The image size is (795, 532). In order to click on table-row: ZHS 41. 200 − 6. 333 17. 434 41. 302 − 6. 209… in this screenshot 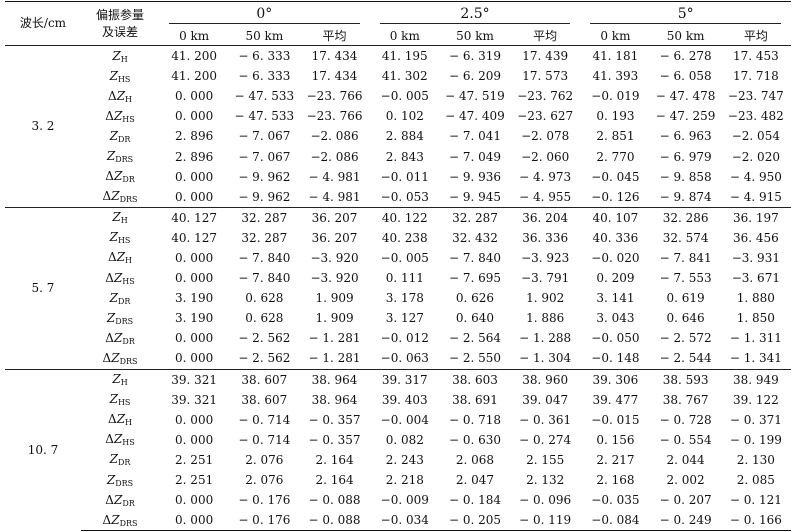, I will do `click(398, 76)`.